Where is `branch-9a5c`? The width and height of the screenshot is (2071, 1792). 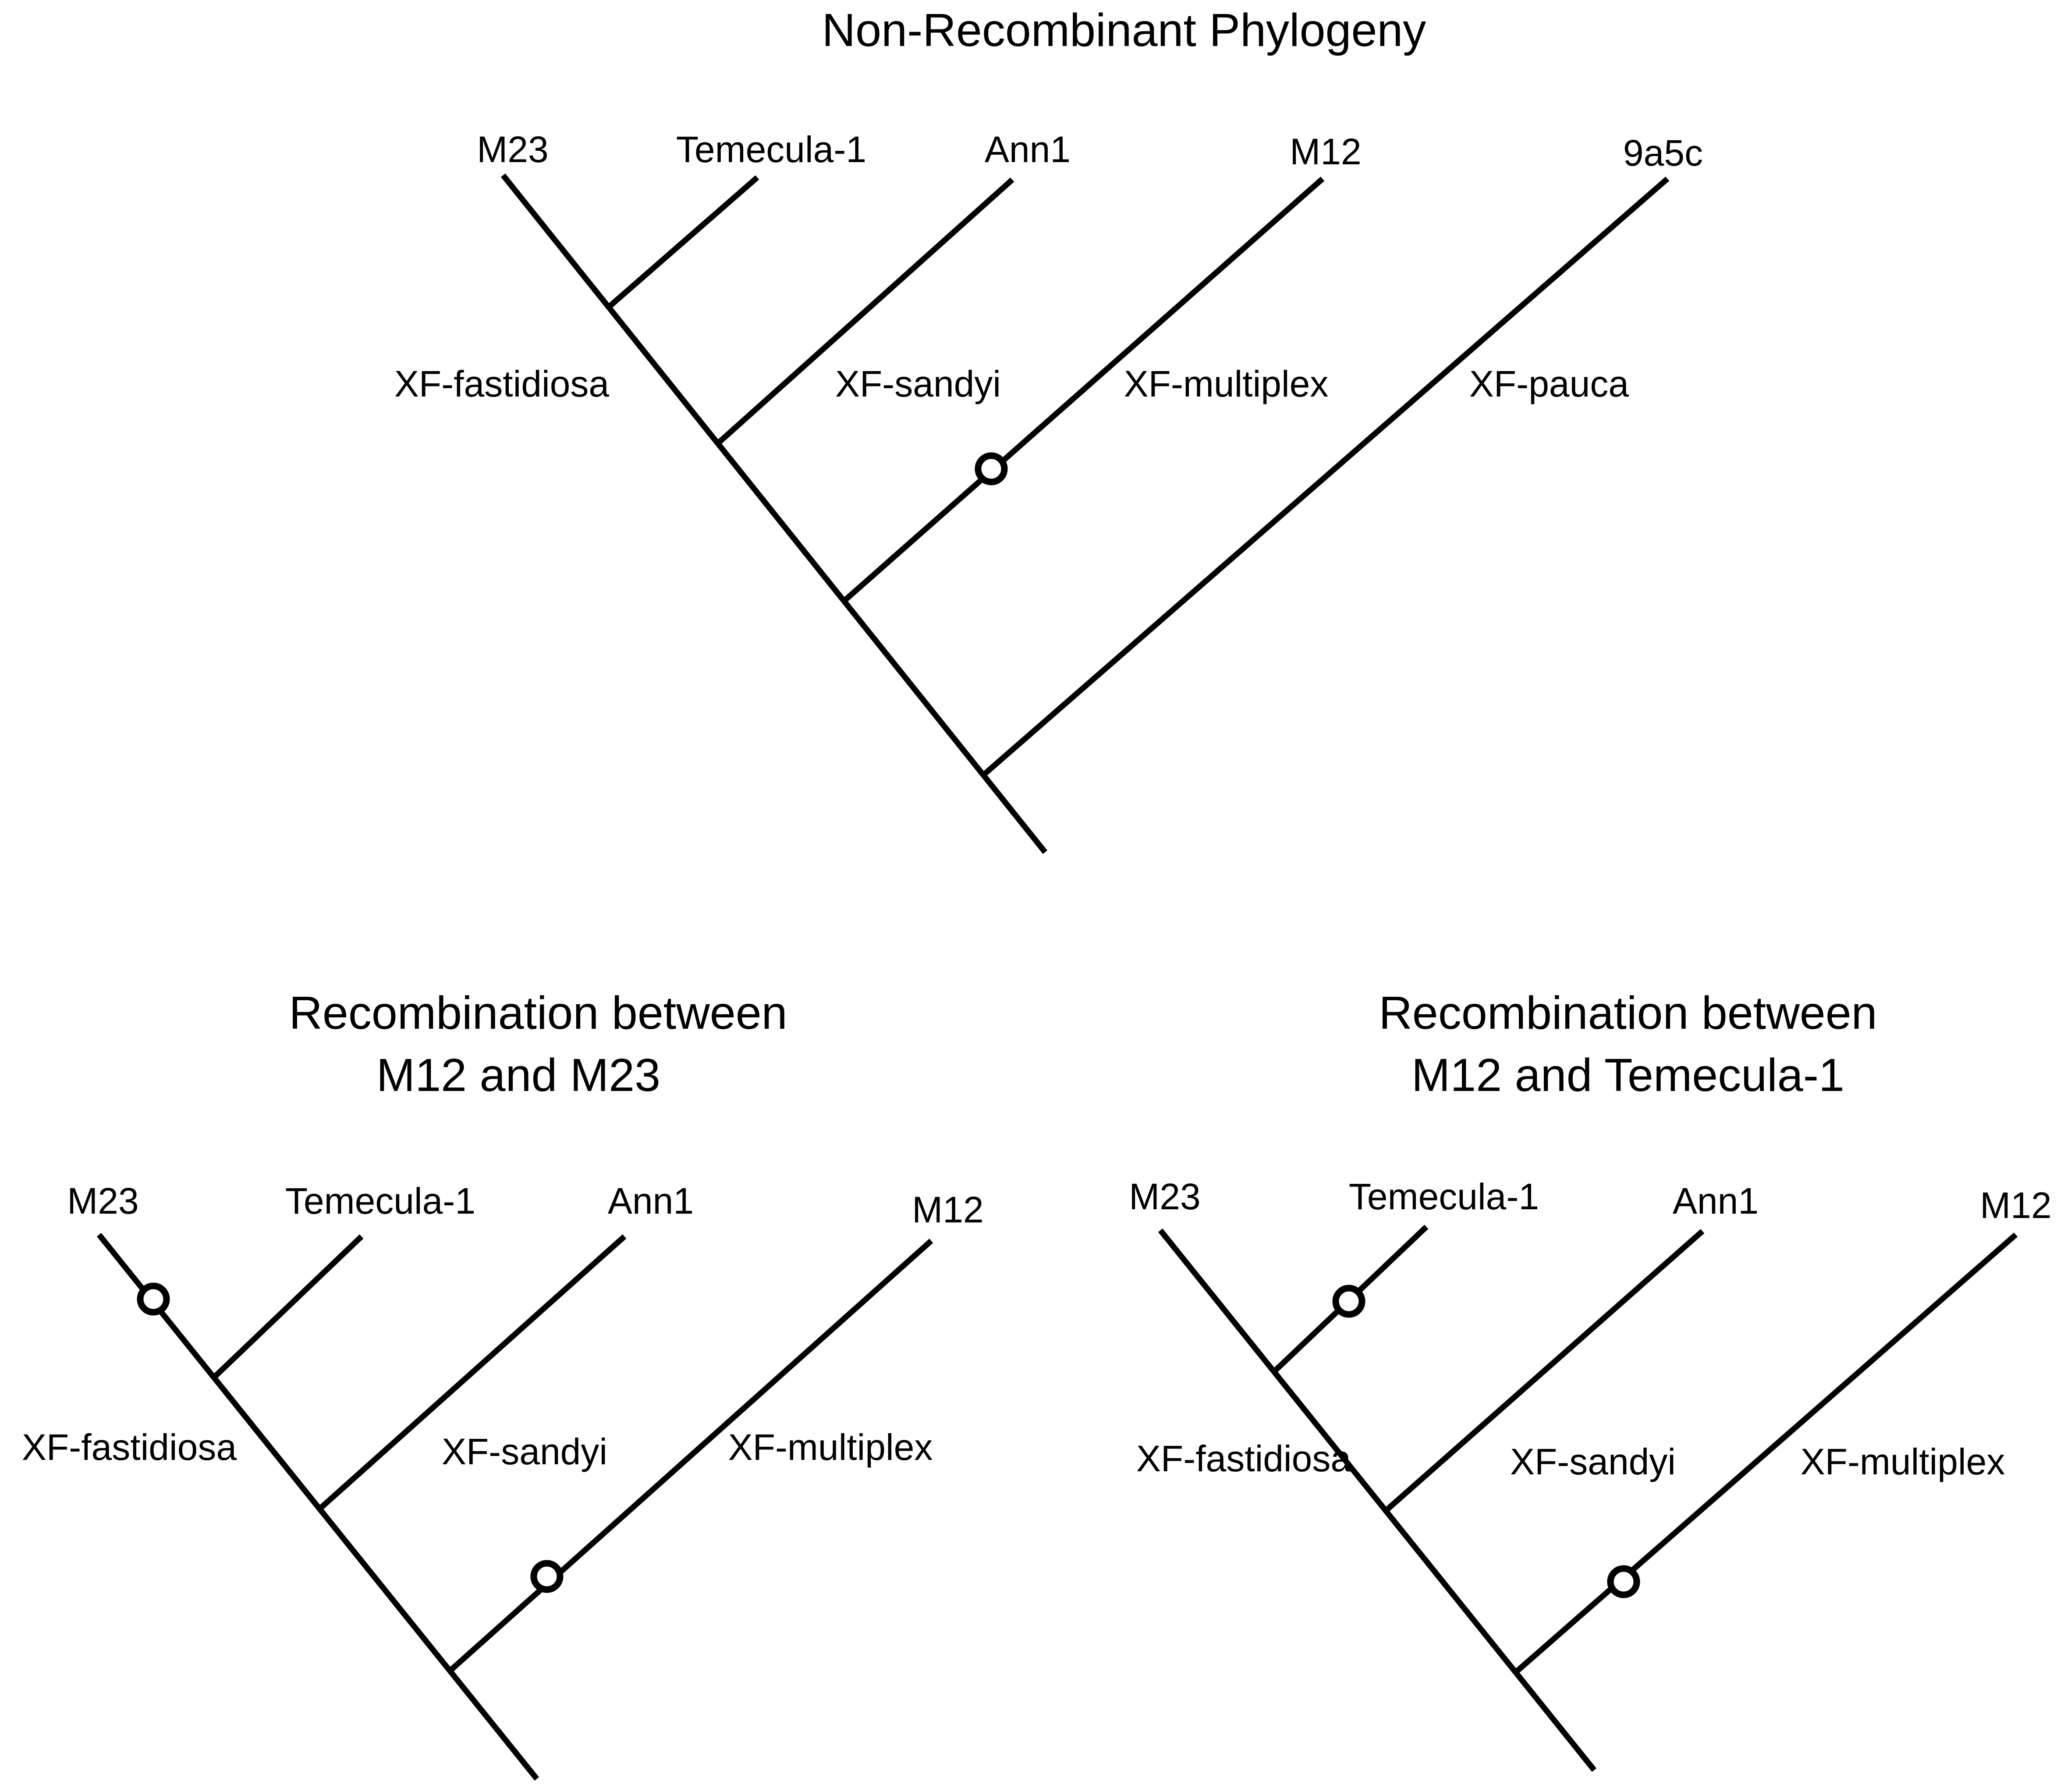 branch-9a5c is located at coordinates (1326, 477).